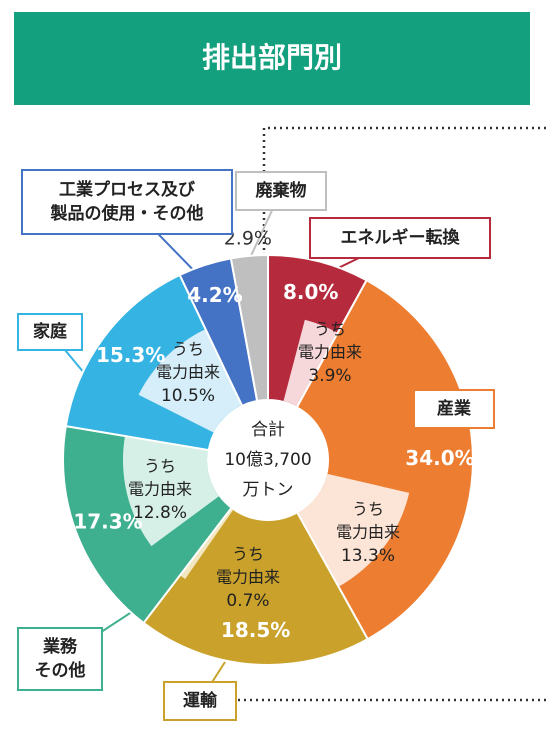 This screenshot has height=729, width=546. I want to click on category-label: エネルギー転換, so click(401, 237).